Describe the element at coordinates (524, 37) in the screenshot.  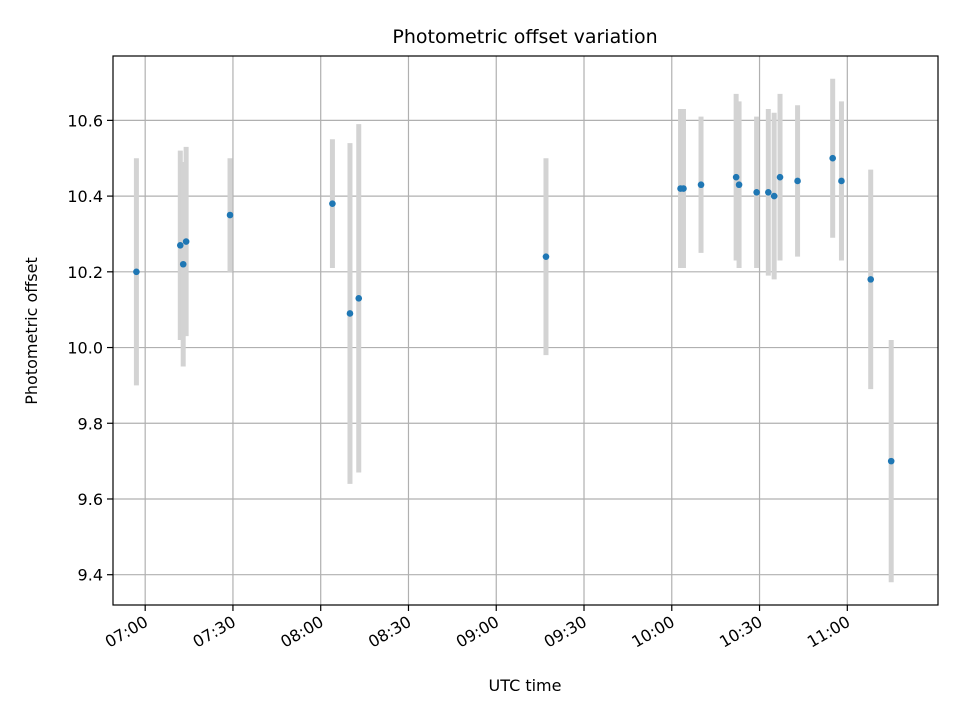
I see `chart-title: Photometric offset variation` at that location.